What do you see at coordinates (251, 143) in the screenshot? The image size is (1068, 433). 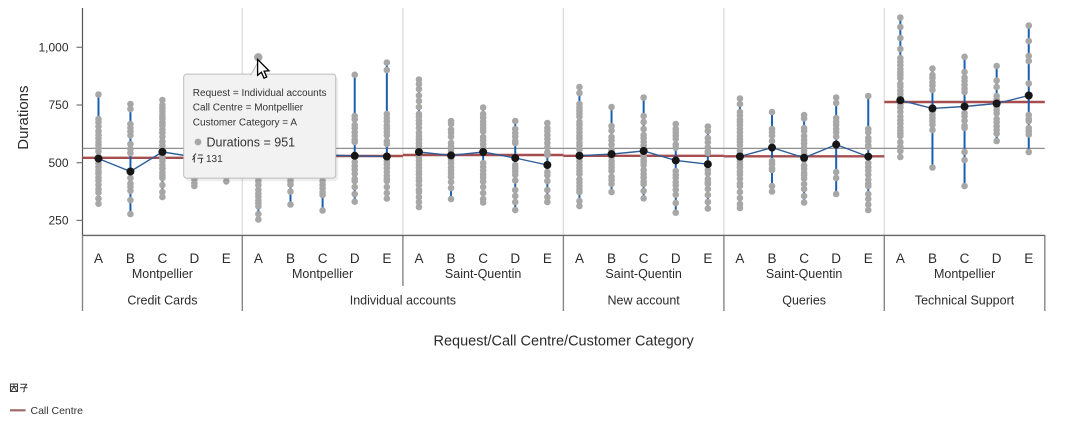 I see `svg-text: Durations = 951` at bounding box center [251, 143].